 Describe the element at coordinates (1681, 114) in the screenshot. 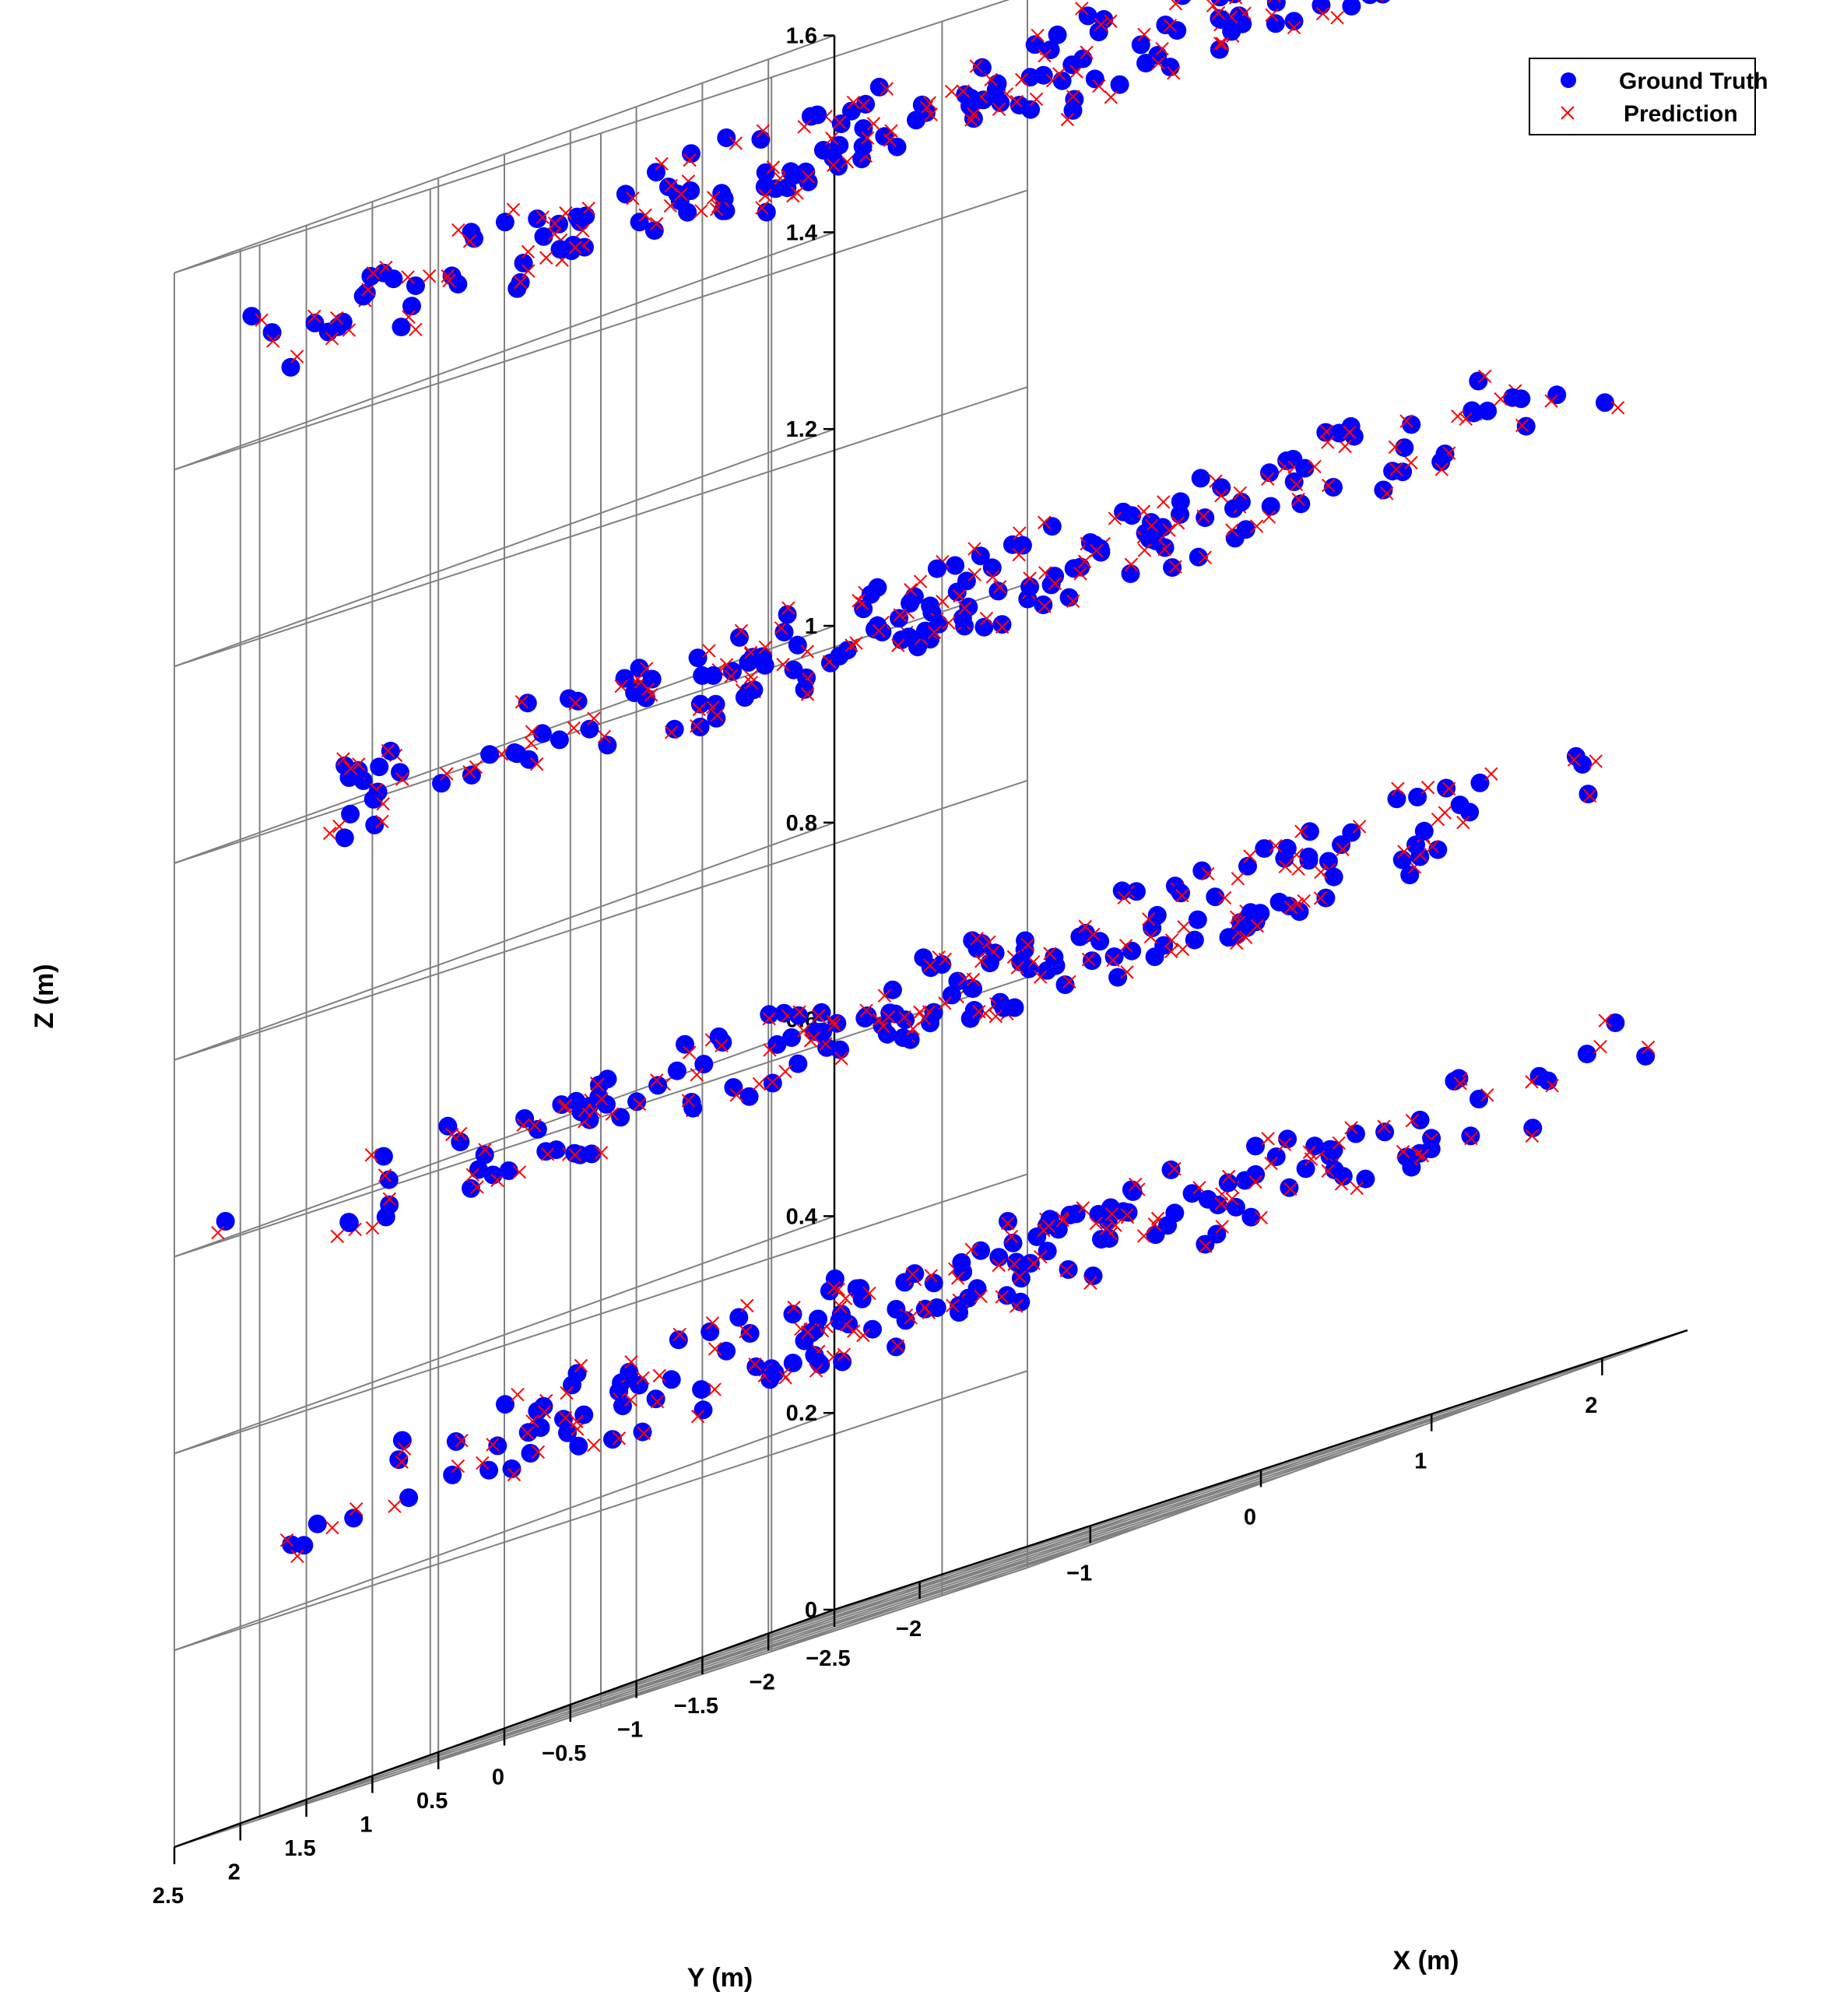

I see `legend-prediction-label: Prediction` at that location.